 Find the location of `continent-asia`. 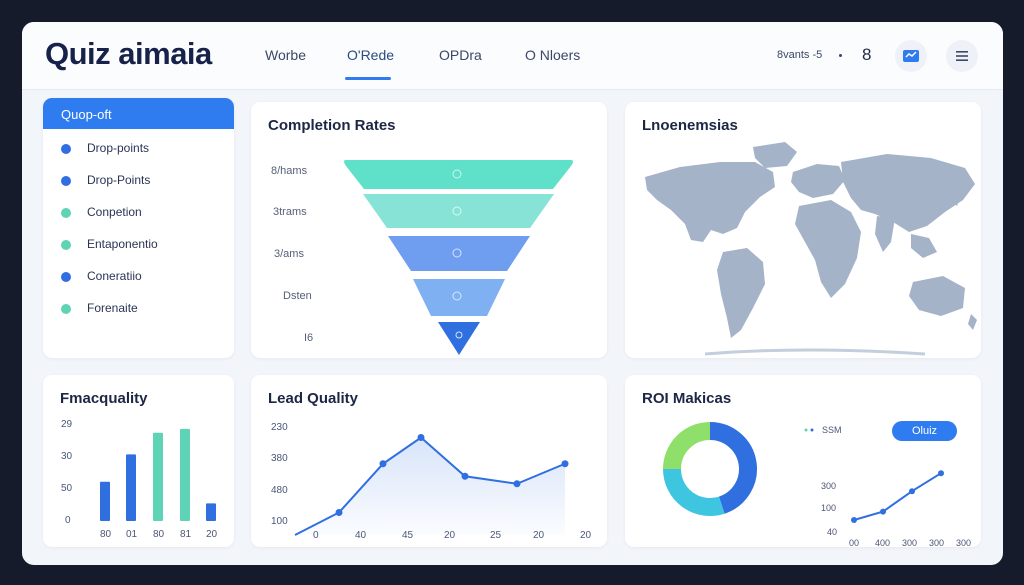

continent-asia is located at coordinates (908, 193).